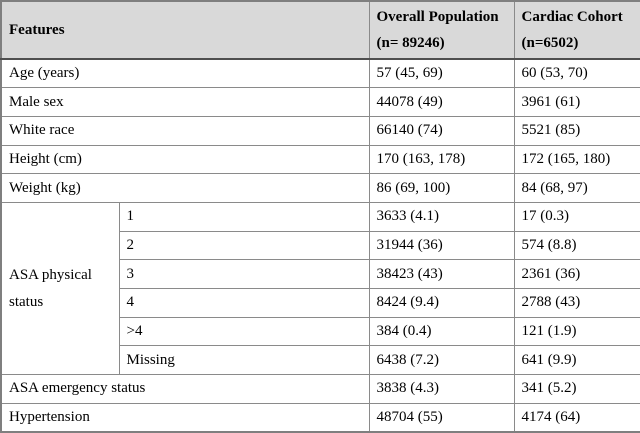 The width and height of the screenshot is (640, 433). Describe the element at coordinates (441, 130) in the screenshot. I see `overall-value-cell: 66140 (74)` at that location.